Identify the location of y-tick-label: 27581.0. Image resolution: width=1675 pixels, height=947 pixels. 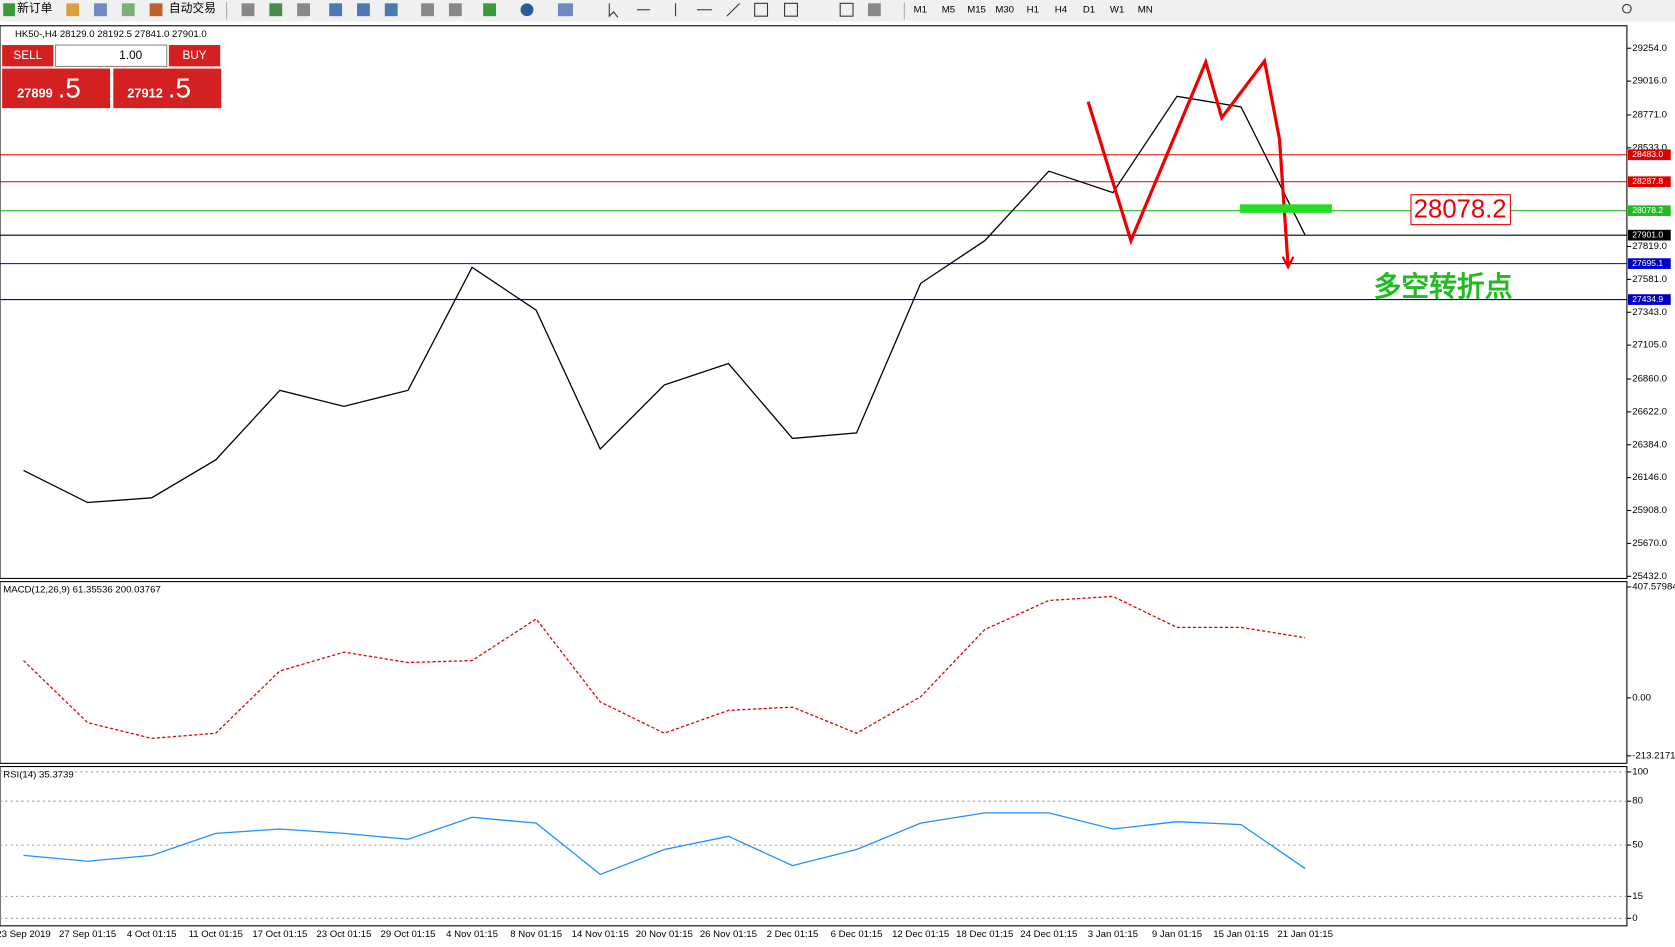
(1649, 279).